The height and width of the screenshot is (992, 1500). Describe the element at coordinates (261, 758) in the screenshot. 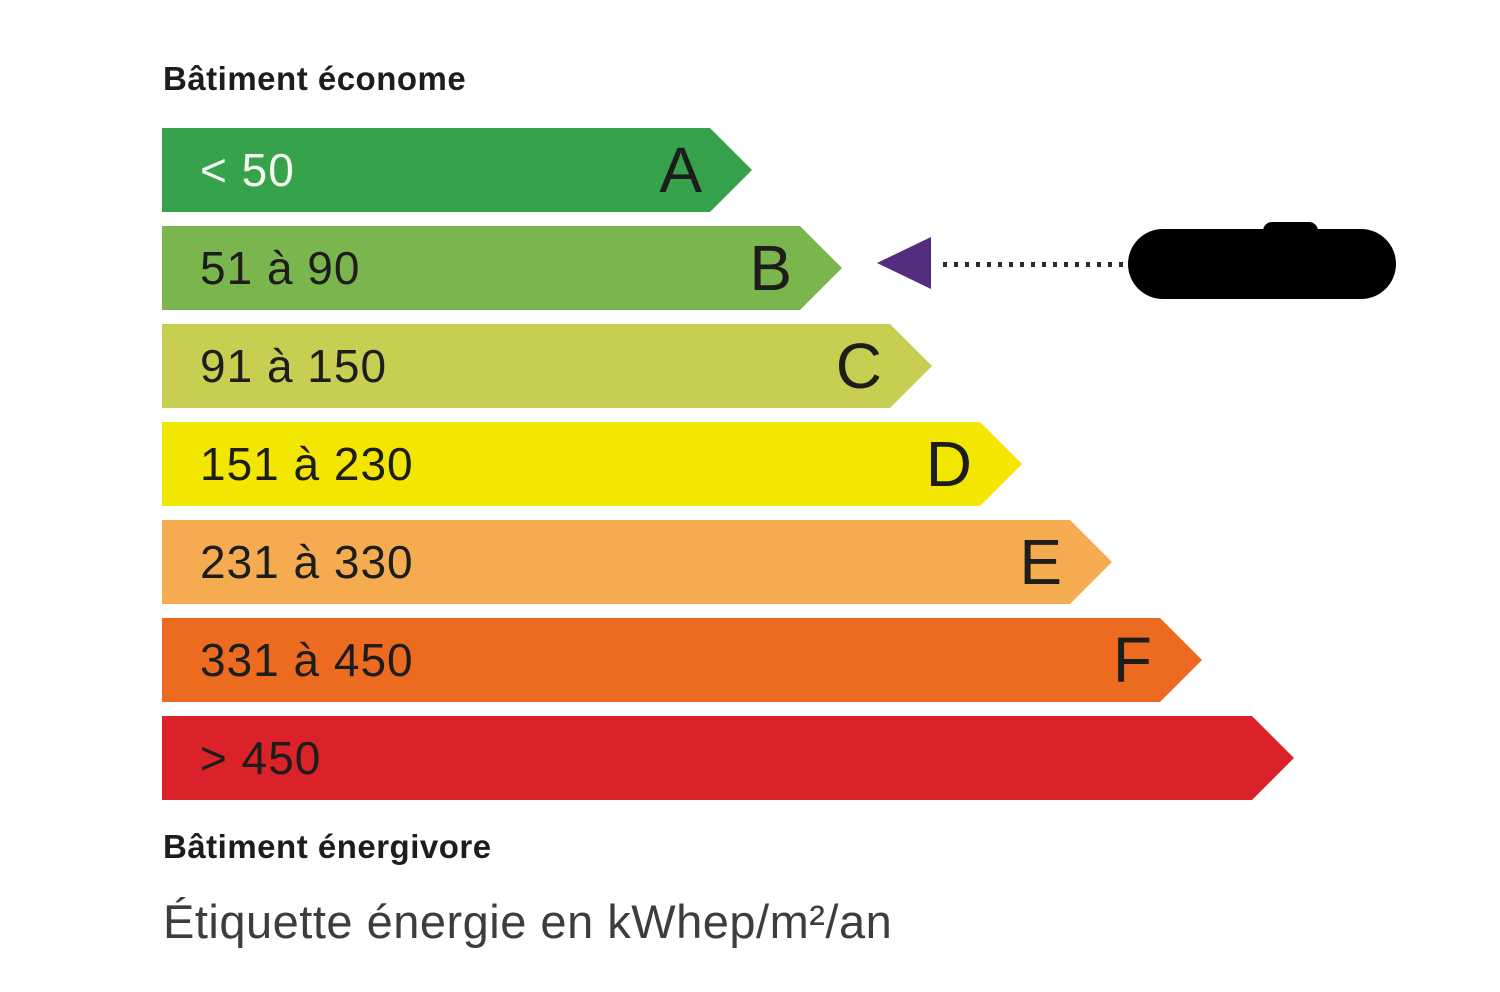

I see `range-label: > 450` at that location.